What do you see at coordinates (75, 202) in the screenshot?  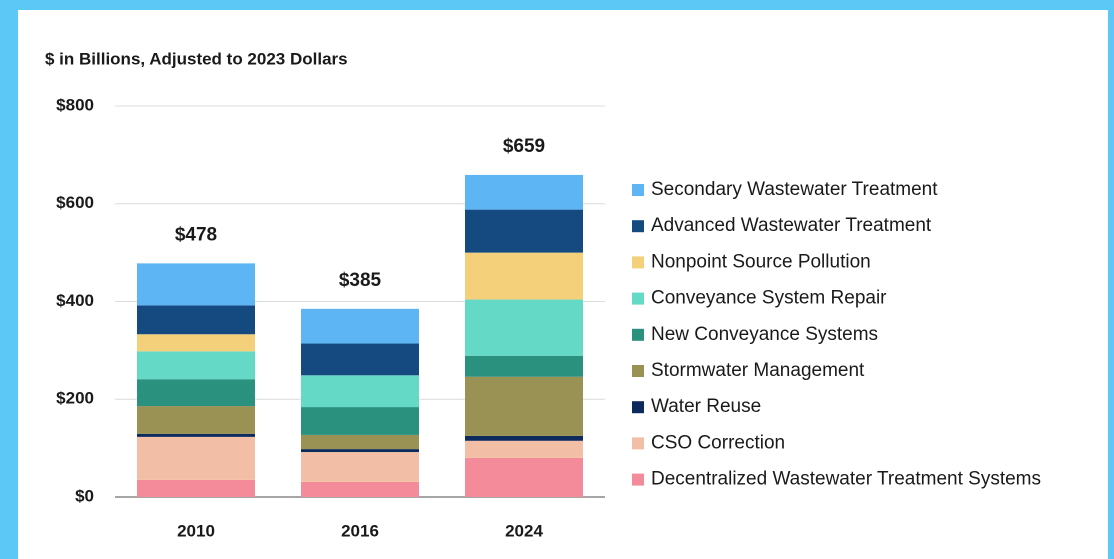 I see `y-tick-label: $600` at bounding box center [75, 202].